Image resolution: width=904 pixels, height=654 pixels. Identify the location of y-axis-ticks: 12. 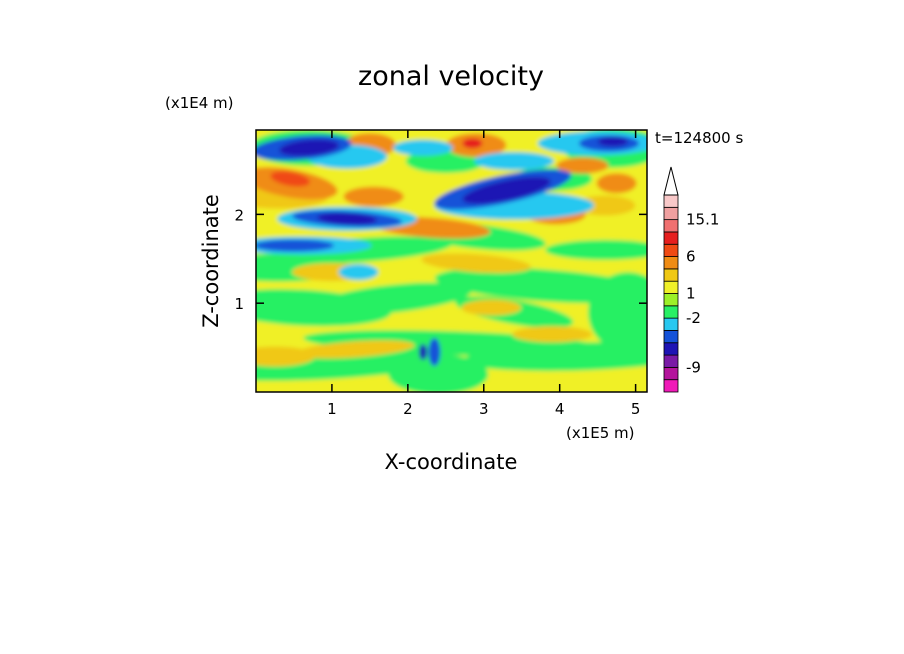
(440, 259).